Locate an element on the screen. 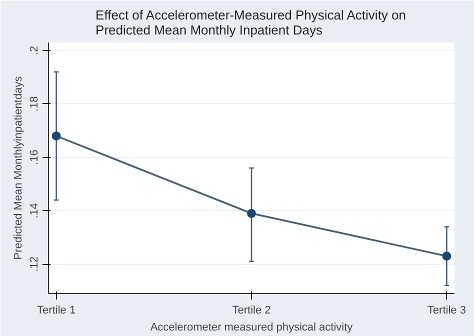  x-tick-label: Tertile 1 is located at coordinates (56, 310).